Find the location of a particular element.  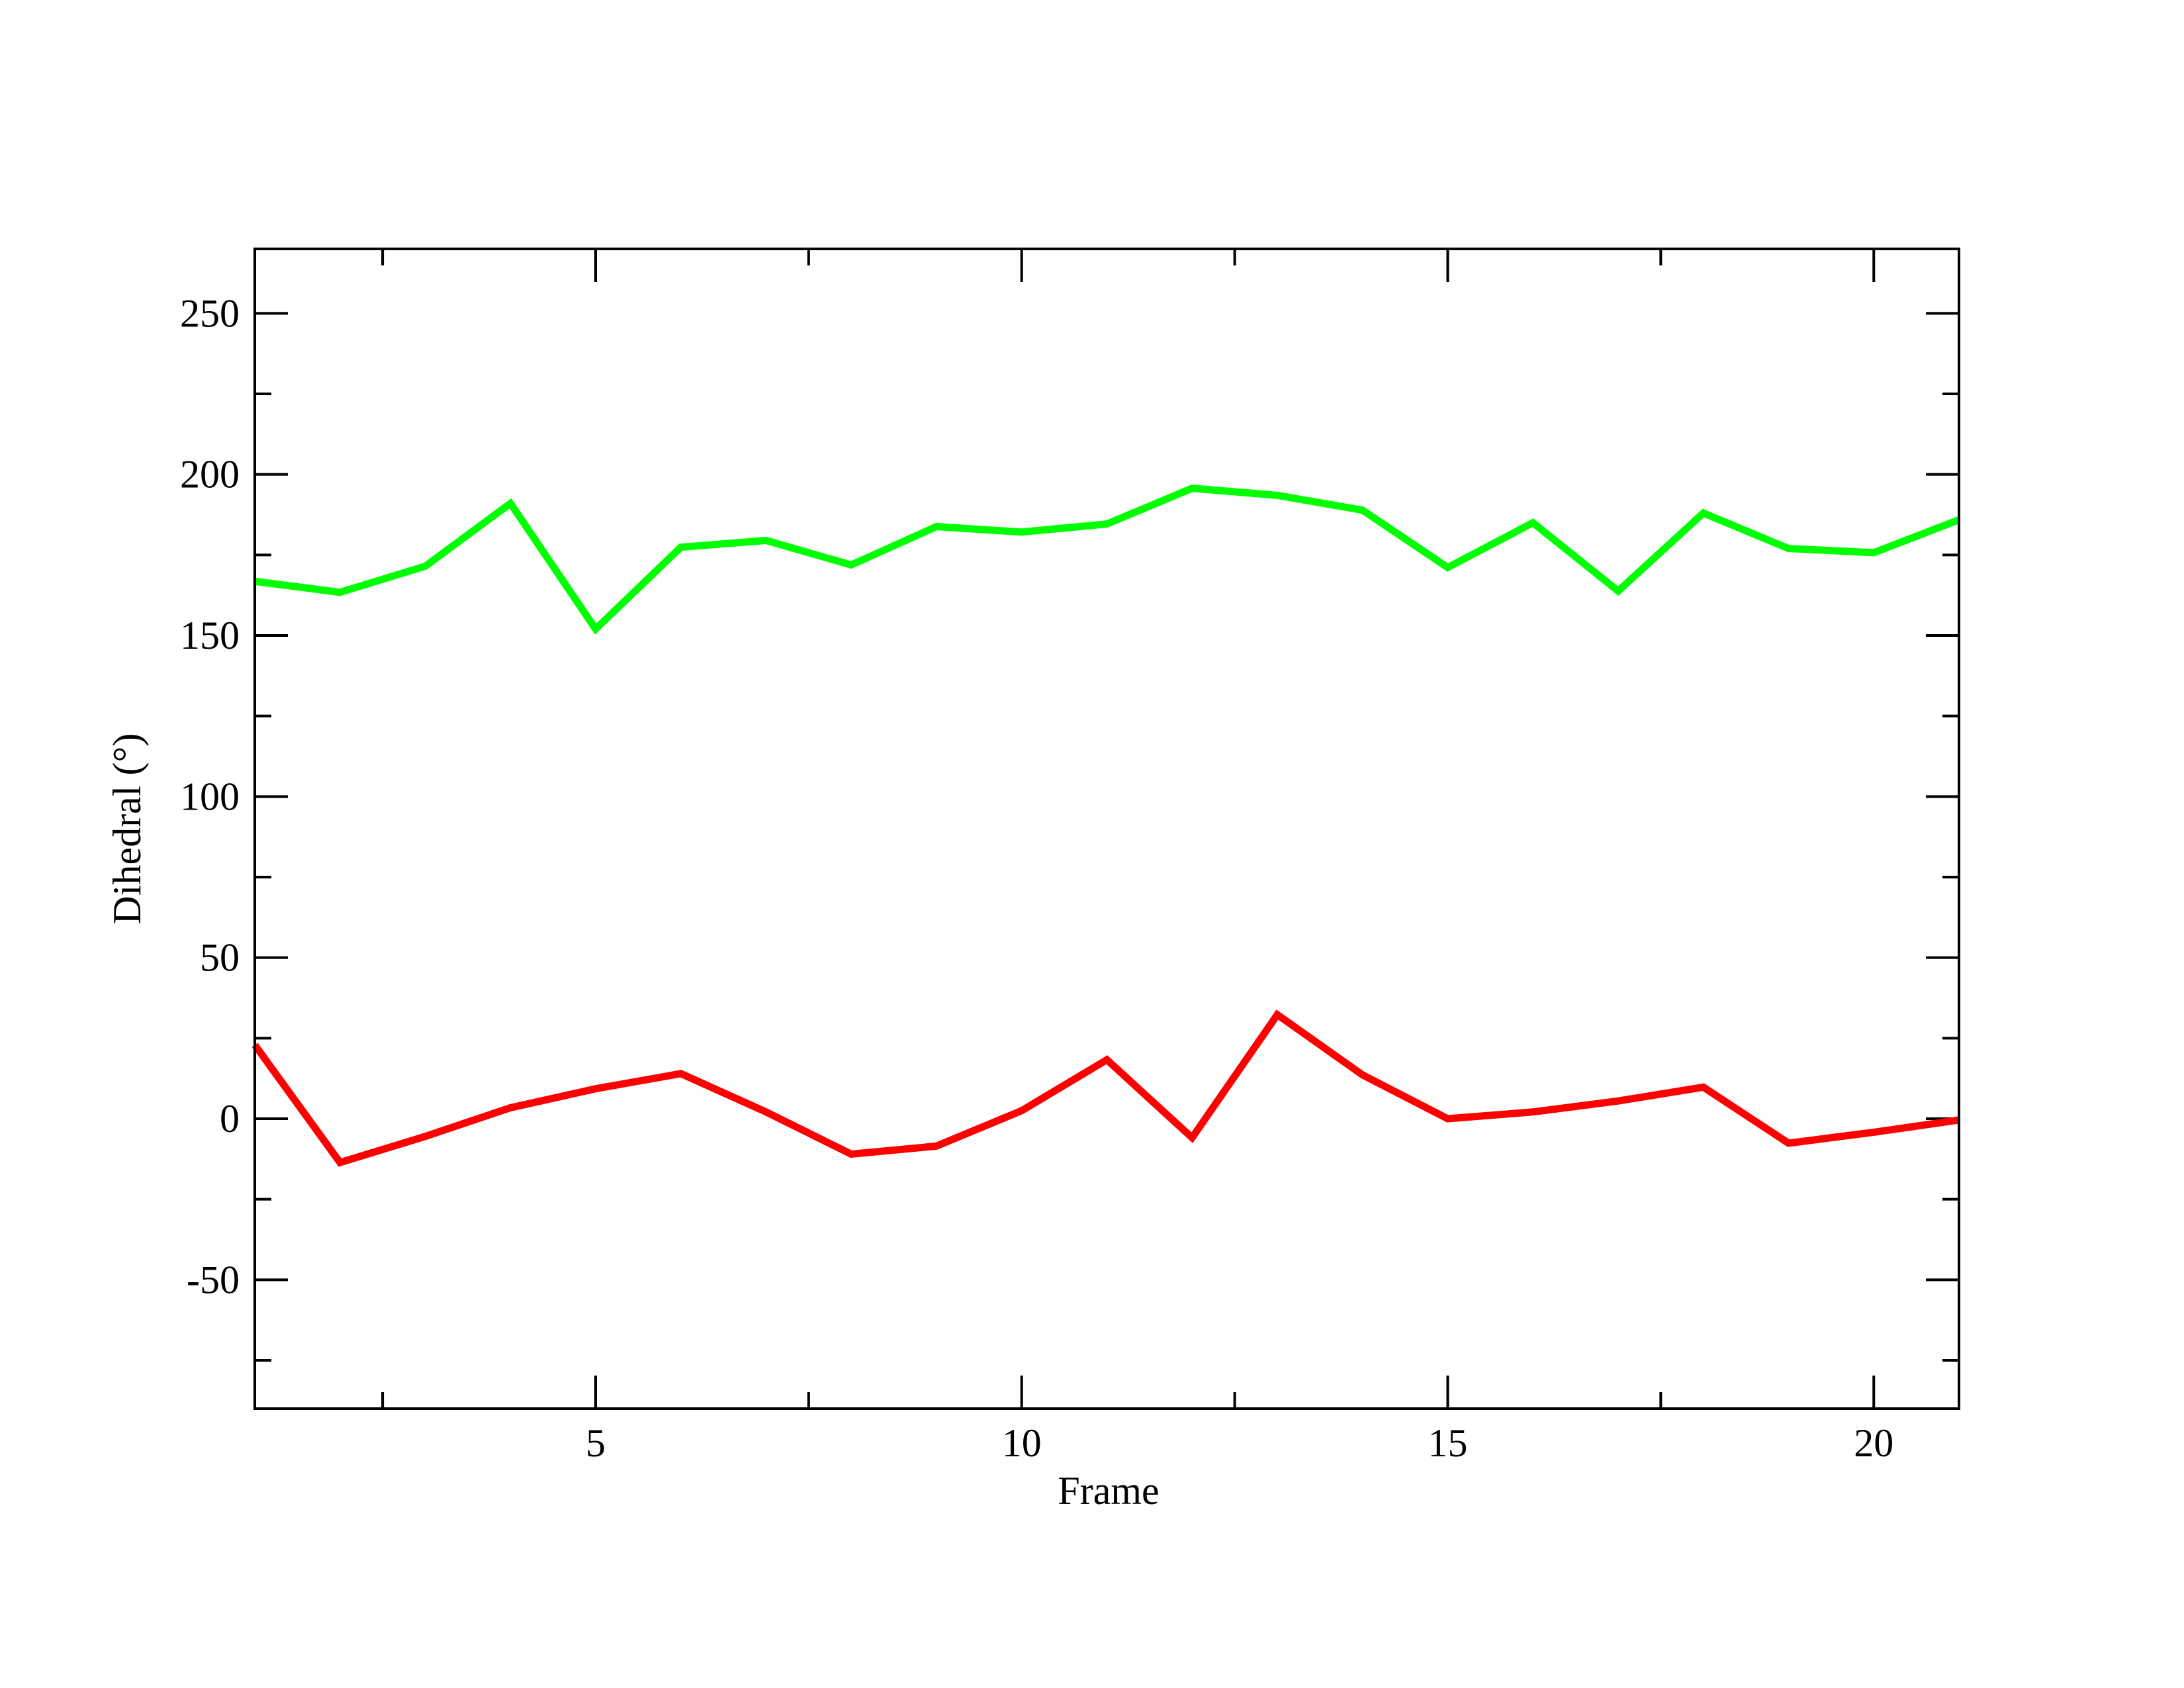

x-axis-title: Frame is located at coordinates (1108, 1491).